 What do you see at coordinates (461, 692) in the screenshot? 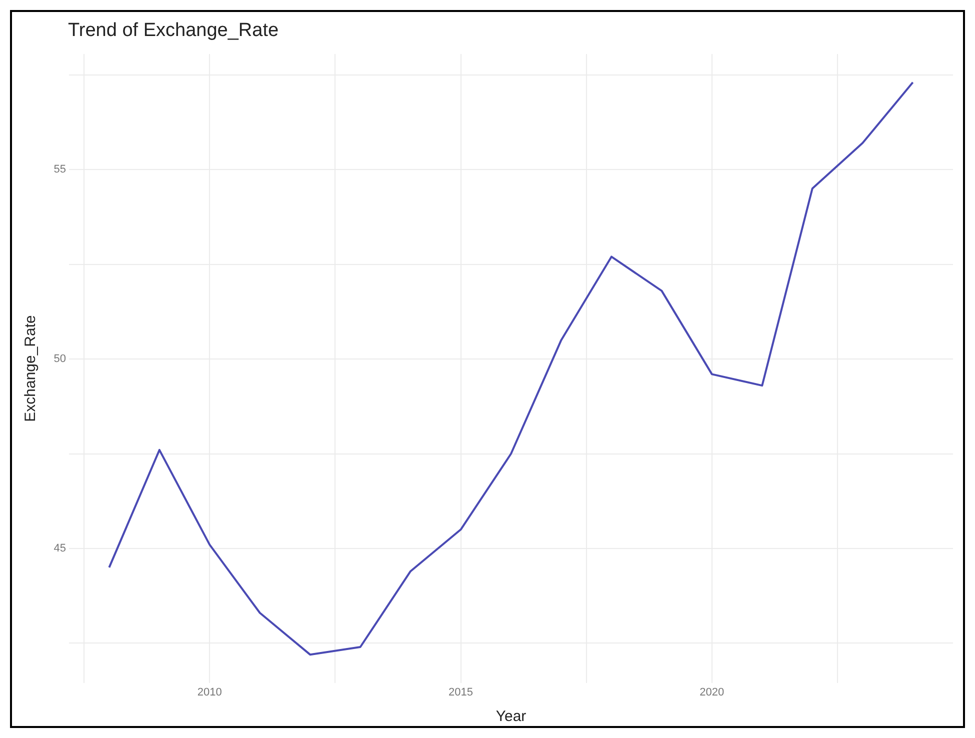
I see `x-tick-label: 2015` at bounding box center [461, 692].